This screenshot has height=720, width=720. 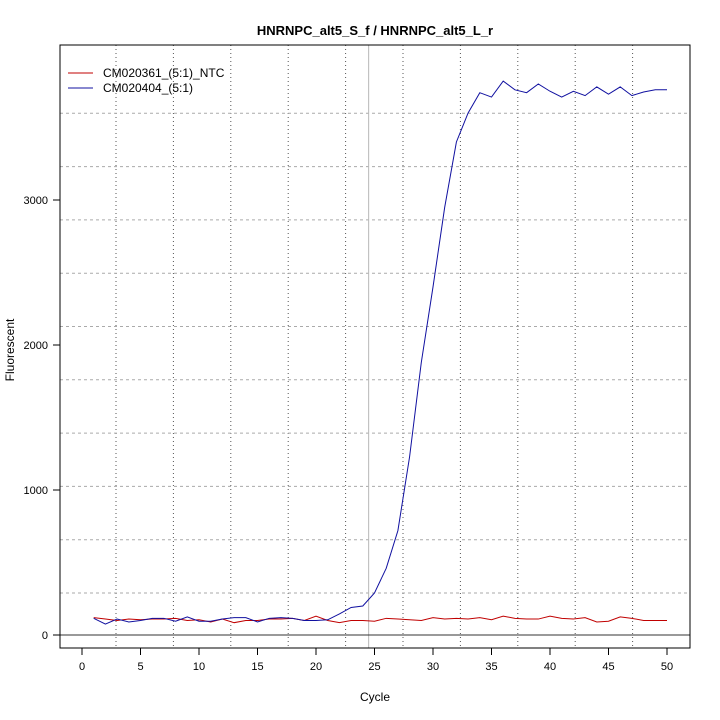 I want to click on x-tick-label: 45, so click(x=608, y=667).